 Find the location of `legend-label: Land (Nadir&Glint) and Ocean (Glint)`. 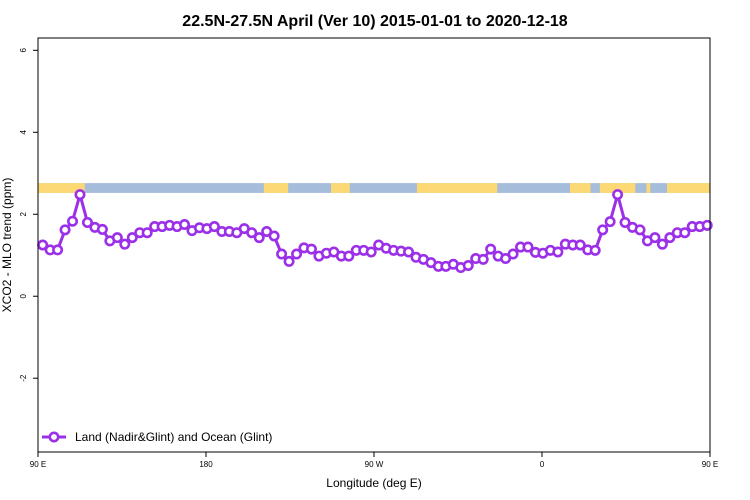

legend-label: Land (Nadir&Glint) and Ocean (Glint) is located at coordinates (173, 437).